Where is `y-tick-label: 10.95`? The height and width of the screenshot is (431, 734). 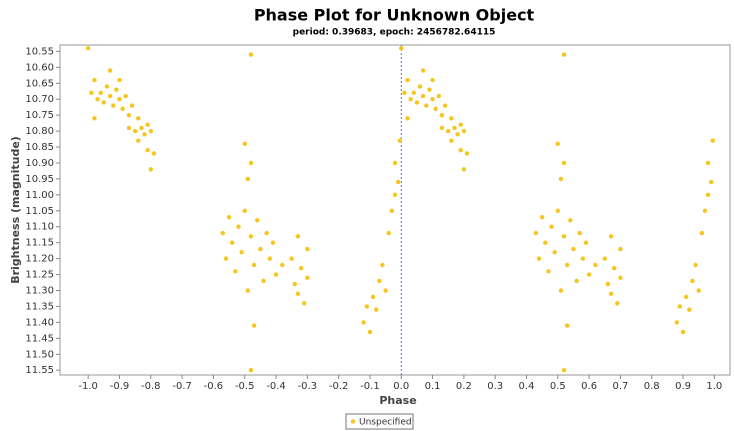
y-tick-label: 10.95 is located at coordinates (39, 179).